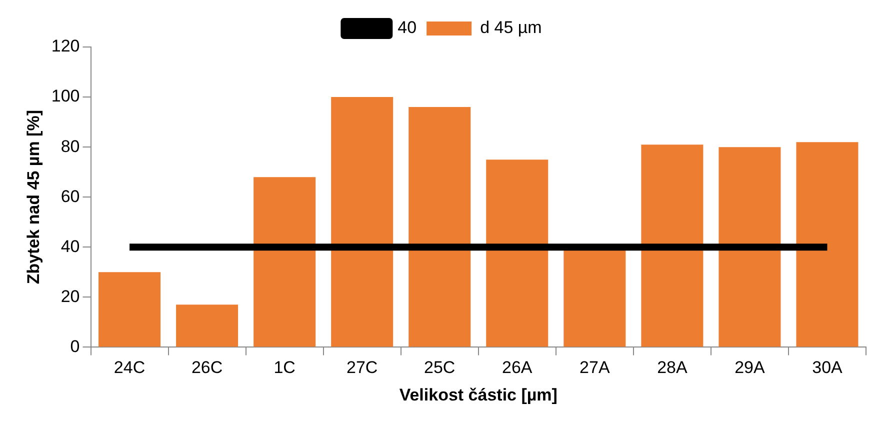 This screenshot has width=896, height=430. Describe the element at coordinates (478, 394) in the screenshot. I see `x-axis-title: Velikost částic [µm]` at that location.